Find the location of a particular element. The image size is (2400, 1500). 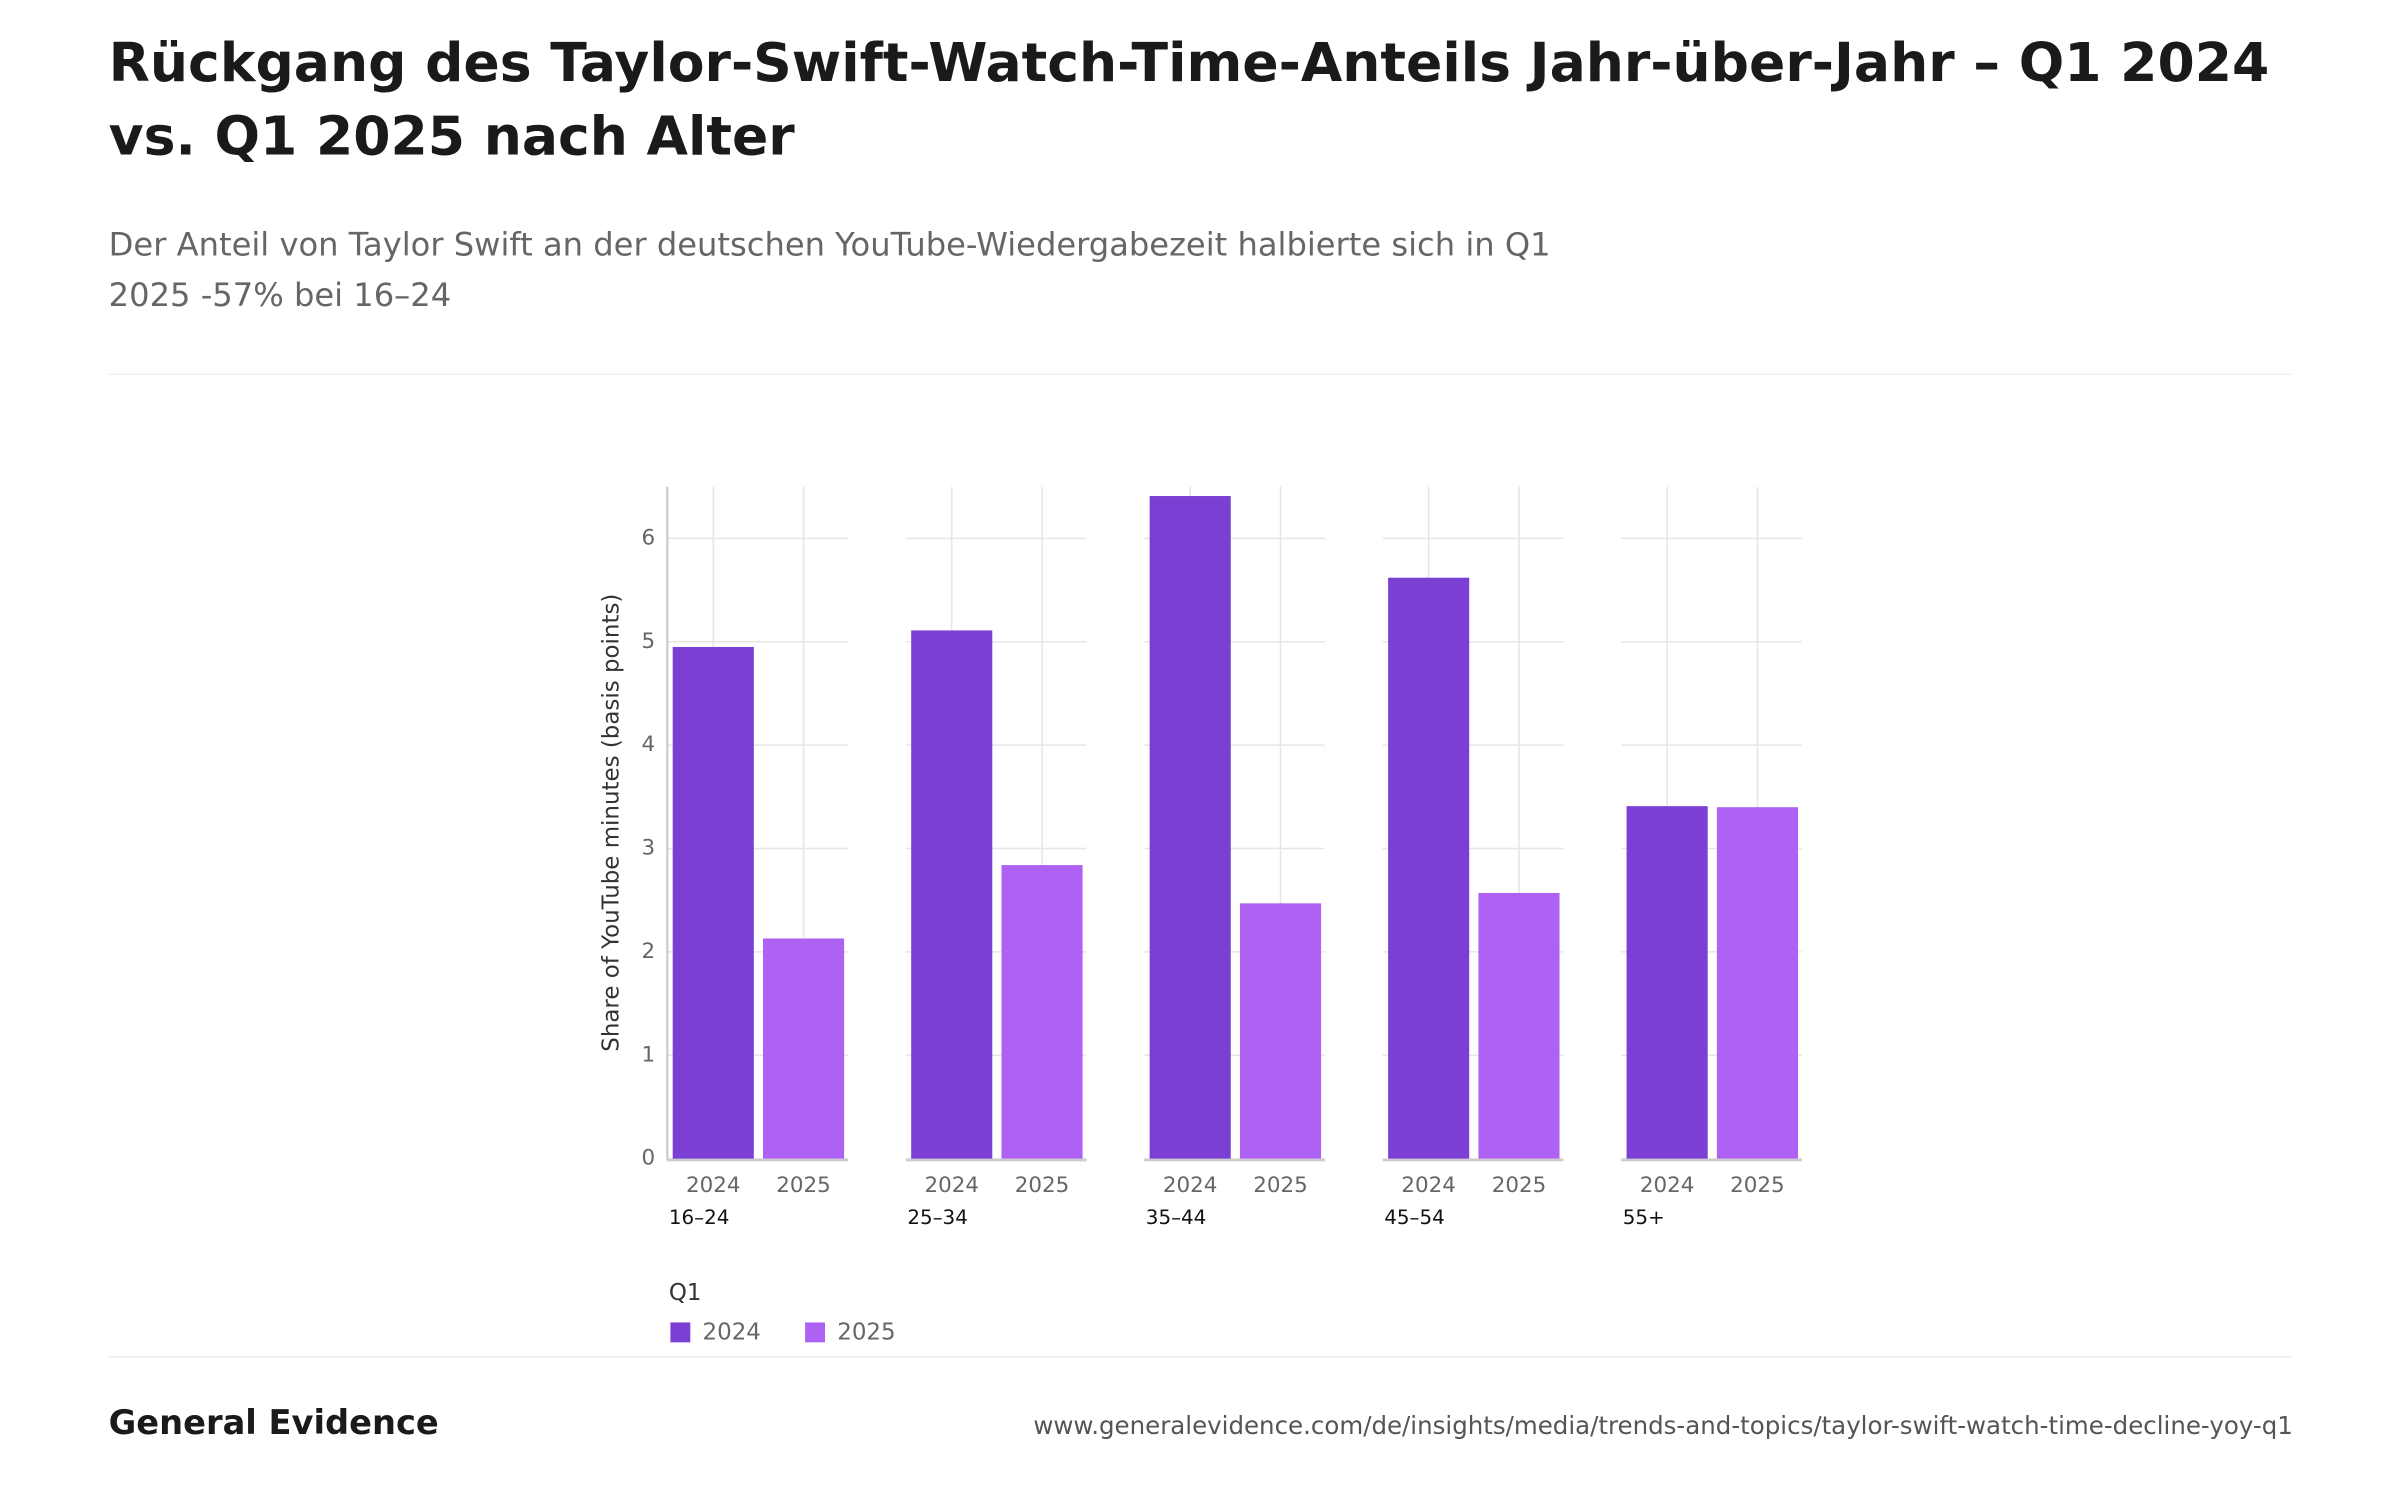

facet-label: 16–24 is located at coordinates (699, 1217).